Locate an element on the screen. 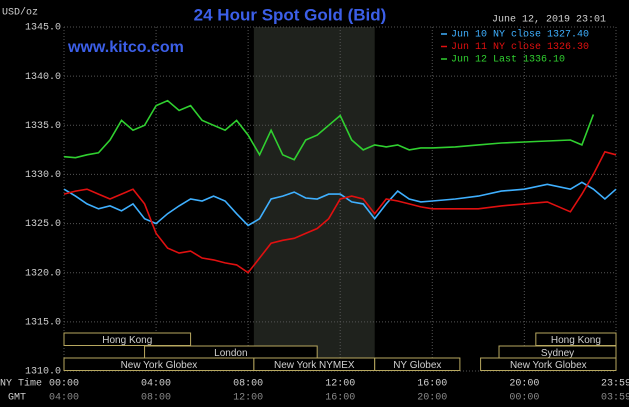 The width and height of the screenshot is (629, 407). legend-entry: Jun 11 NY close 1326.30 is located at coordinates (520, 47).